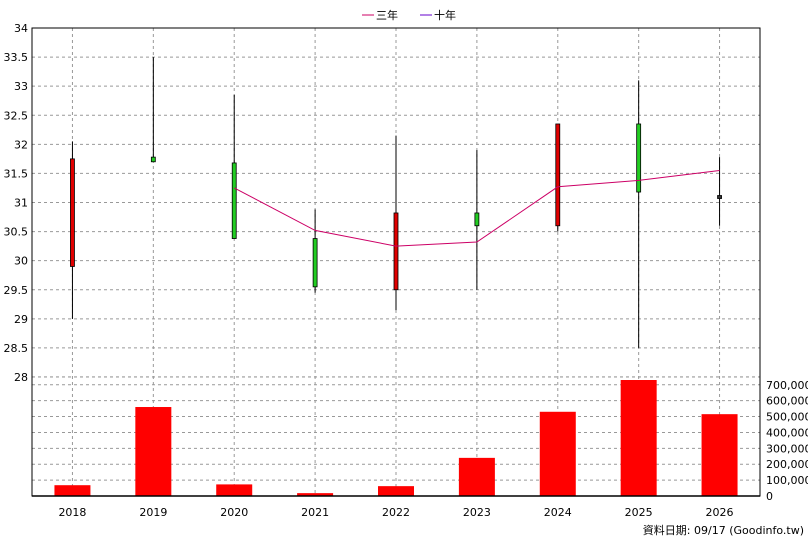  Describe the element at coordinates (787, 464) in the screenshot. I see `volume-tick-label: 200,000` at that location.